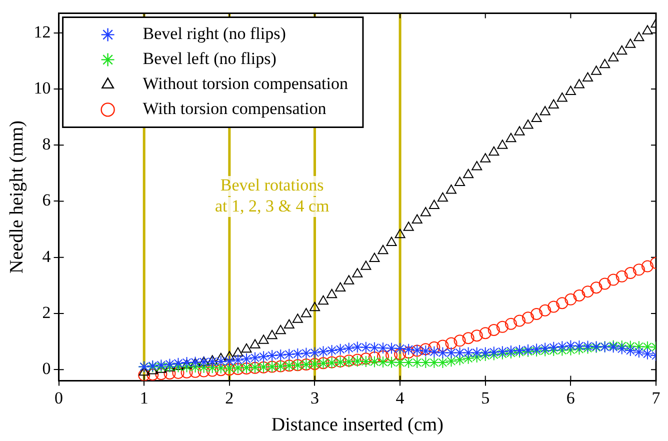  Describe the element at coordinates (17, 197) in the screenshot. I see `y-axis-title: Needle height (mm)` at that location.